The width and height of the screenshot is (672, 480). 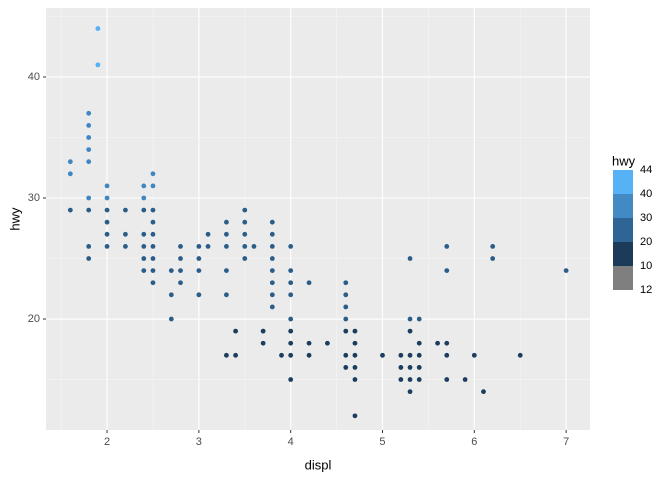 I want to click on x-tick-label: 2, so click(x=107, y=442).